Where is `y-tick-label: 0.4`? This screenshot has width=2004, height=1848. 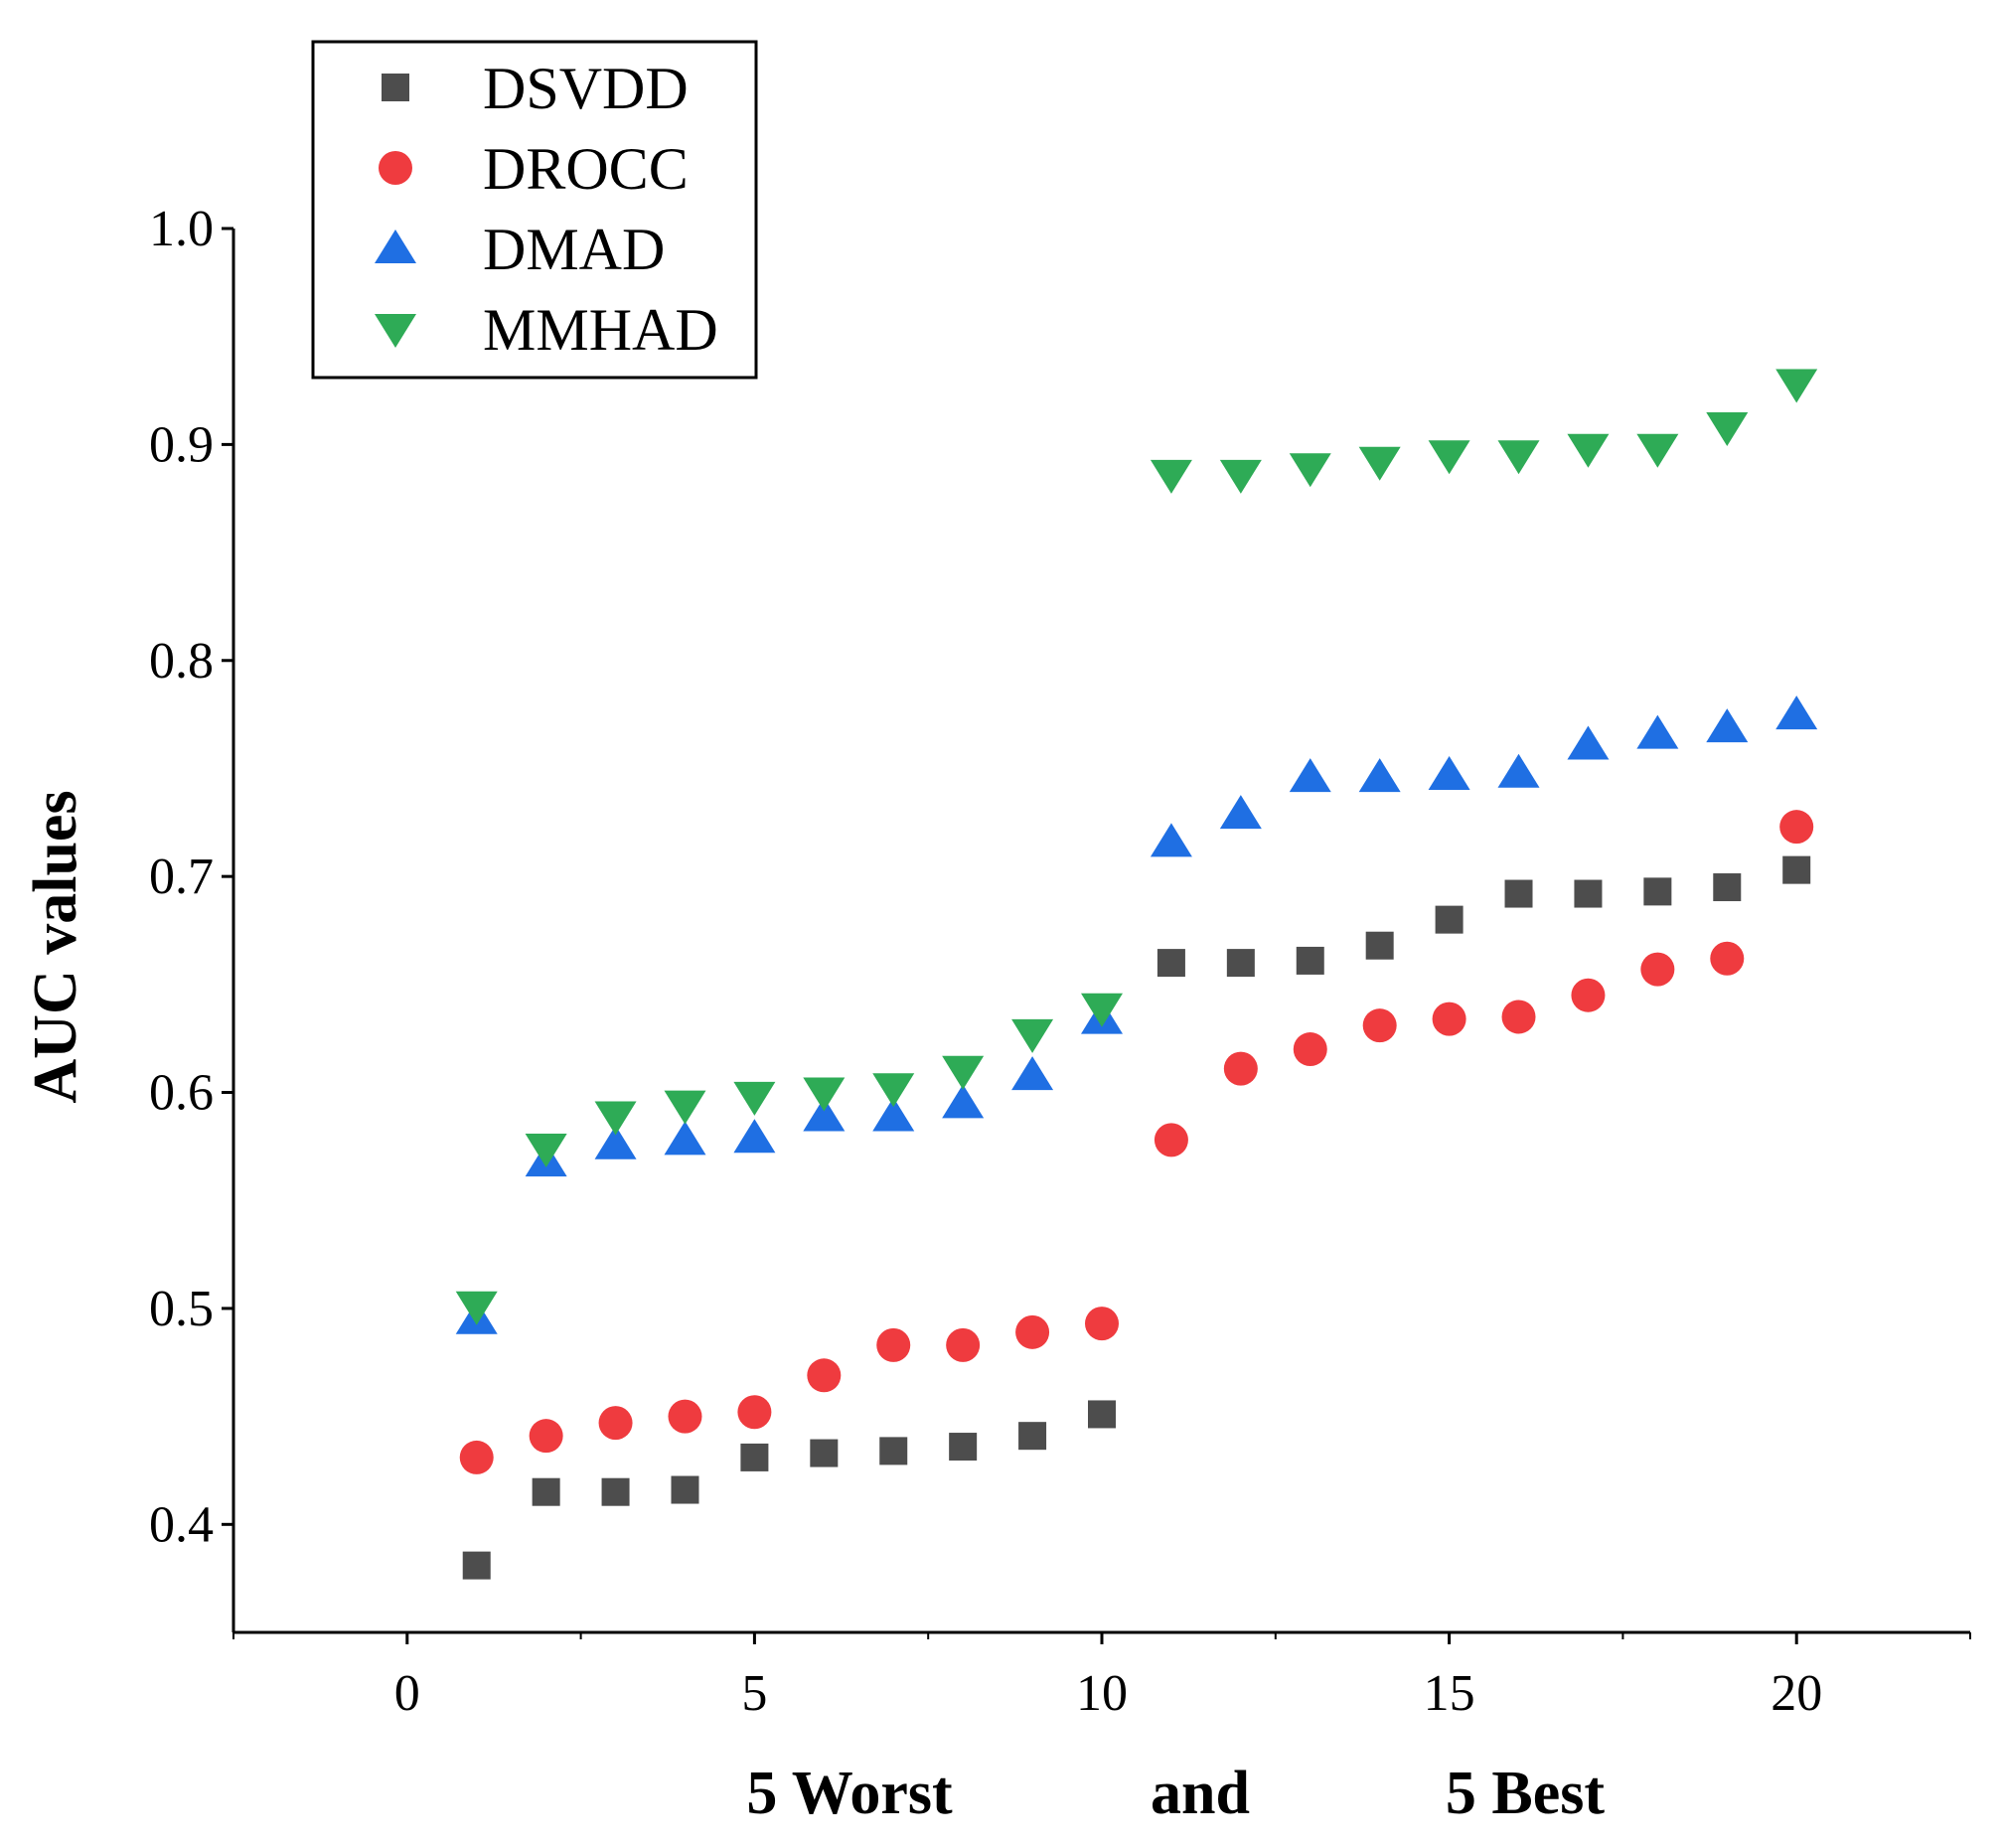
y-tick-label: 0.4 is located at coordinates (181, 1524).